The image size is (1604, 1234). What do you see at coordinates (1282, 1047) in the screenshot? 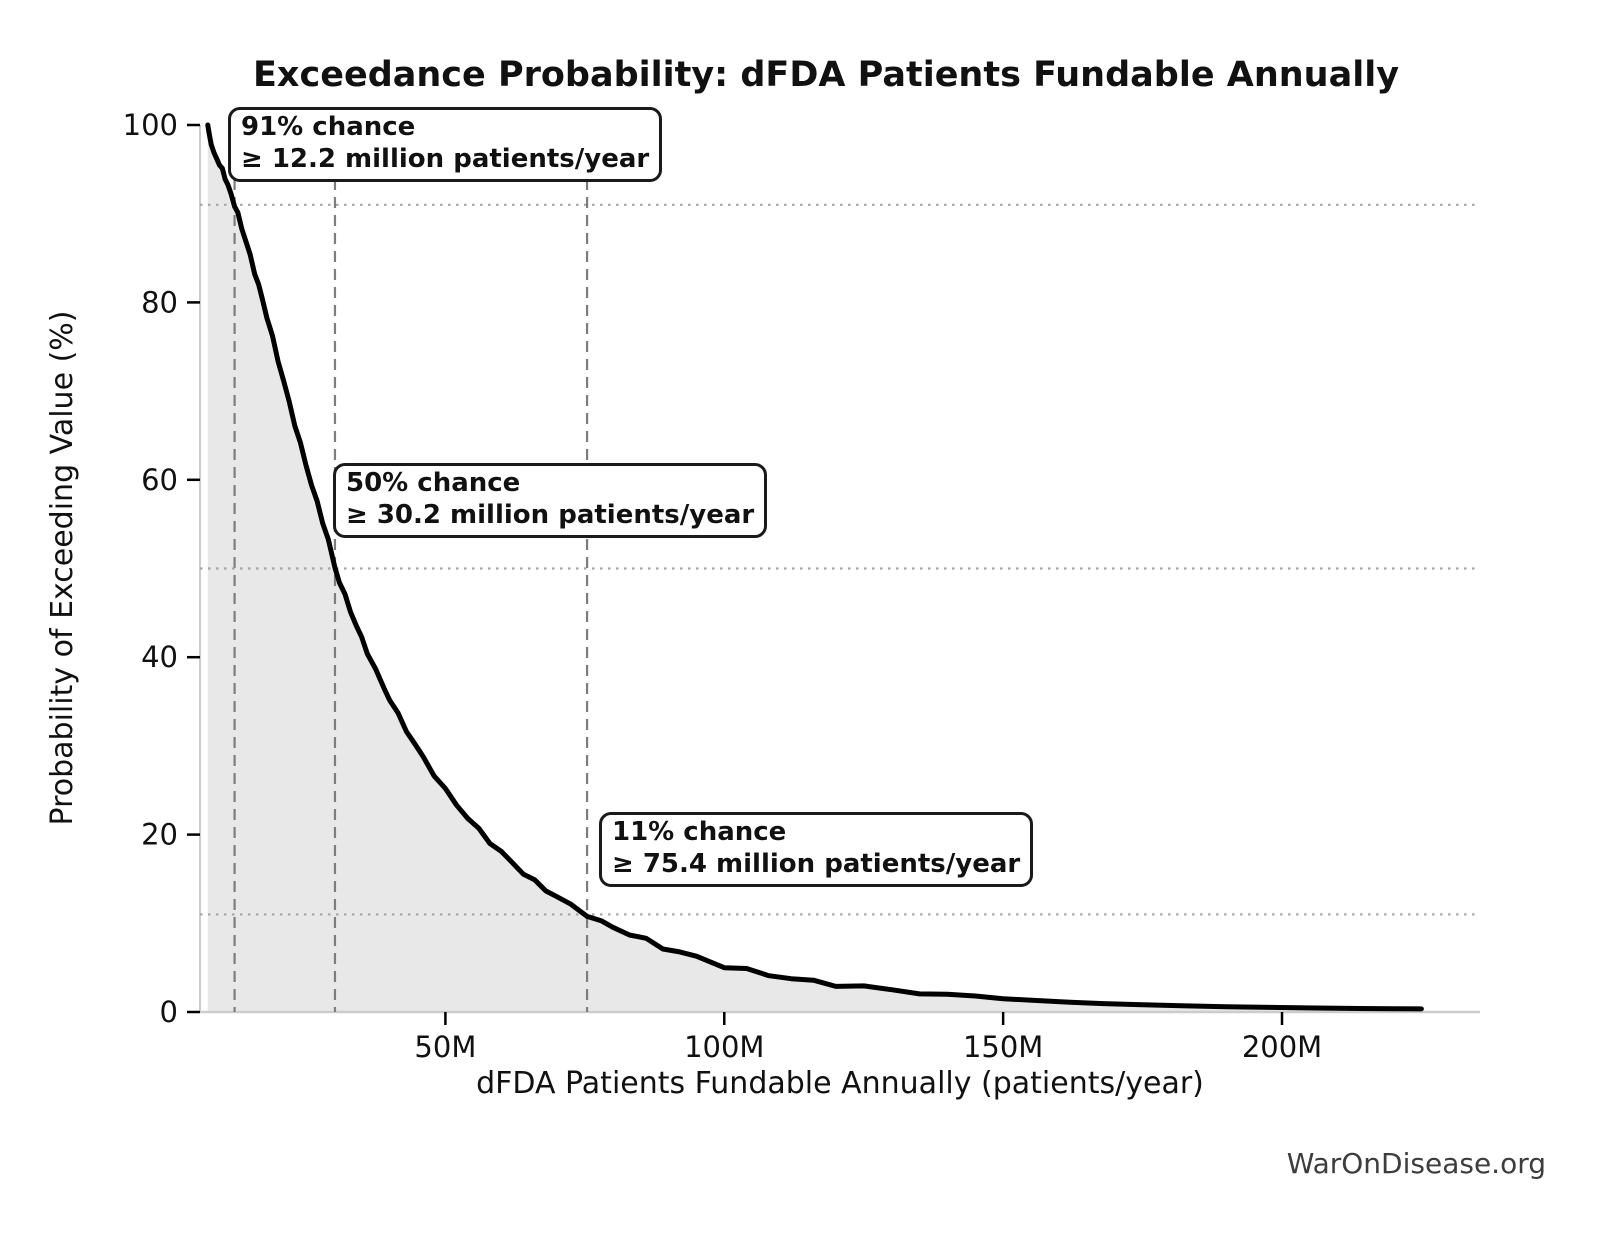
I see `x-tick-label: 200M` at bounding box center [1282, 1047].